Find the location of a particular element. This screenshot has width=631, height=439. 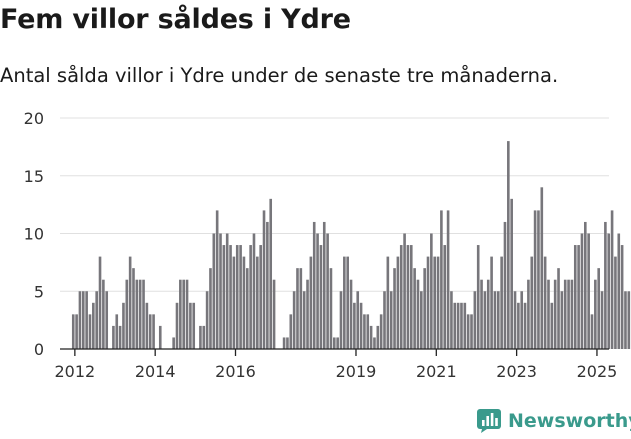

y-tick-label: 20 is located at coordinates (34, 118).